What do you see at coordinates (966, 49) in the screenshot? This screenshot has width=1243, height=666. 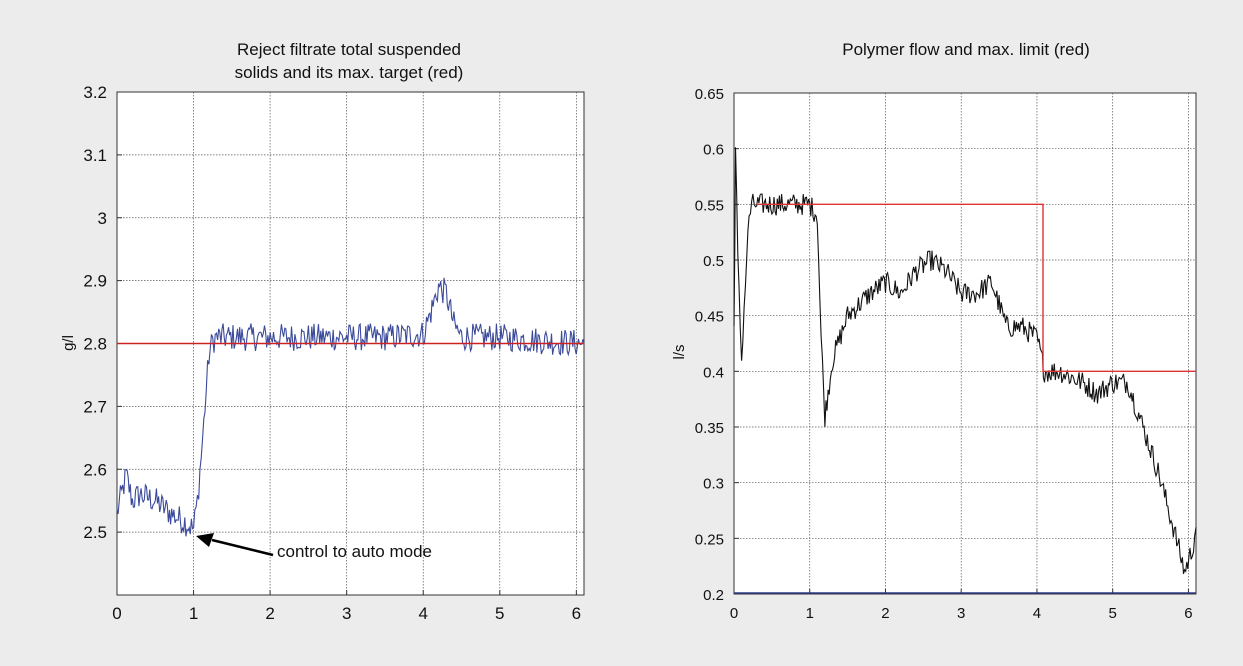 I see `chart-title-line-1: Polymer flow and max. limit (red)` at bounding box center [966, 49].